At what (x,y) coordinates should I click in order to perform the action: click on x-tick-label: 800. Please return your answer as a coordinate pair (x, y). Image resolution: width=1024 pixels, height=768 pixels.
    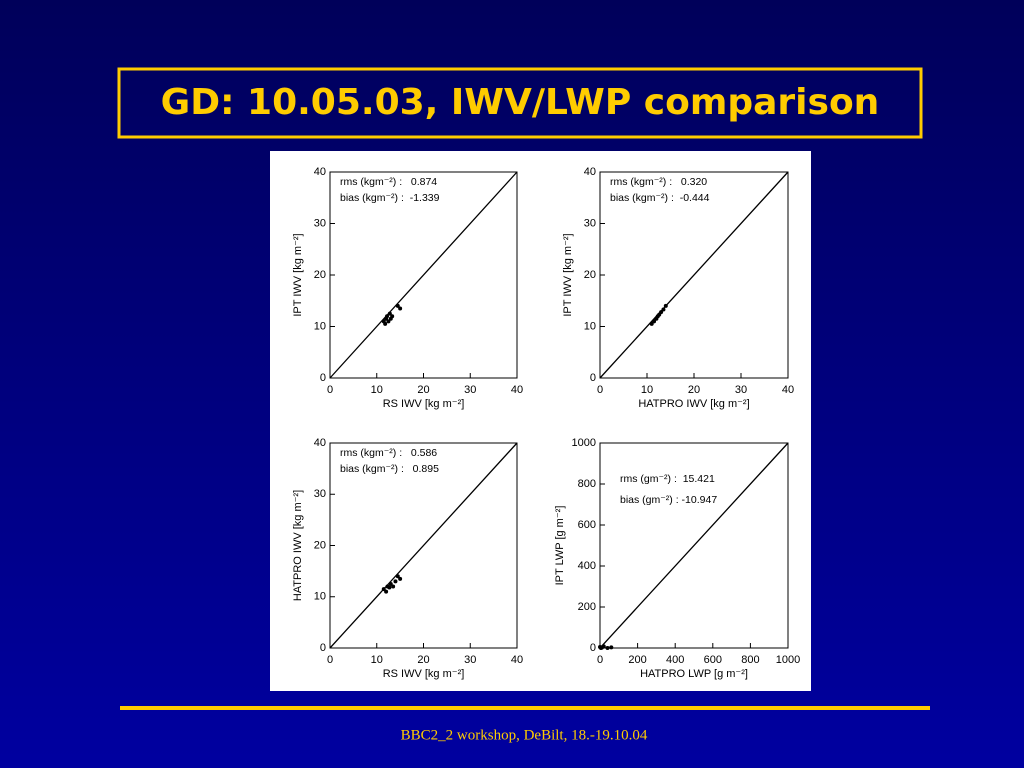
    Looking at the image, I should click on (750, 660).